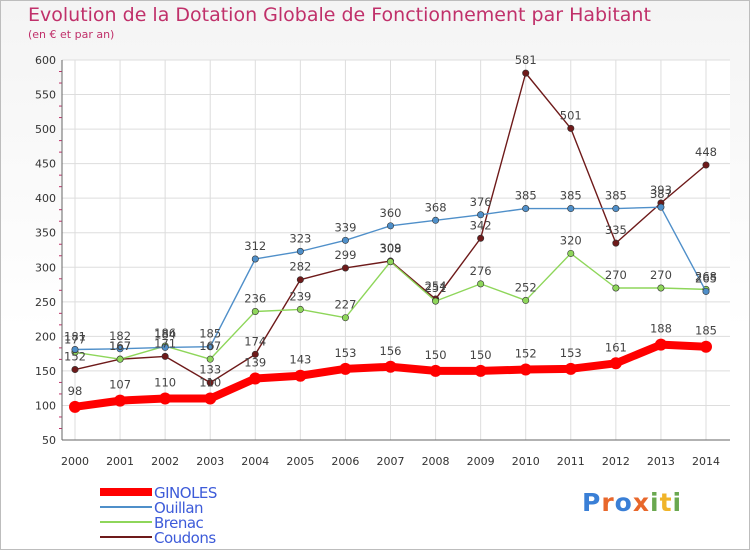  I want to click on y-tick-label: 450, so click(45, 164).